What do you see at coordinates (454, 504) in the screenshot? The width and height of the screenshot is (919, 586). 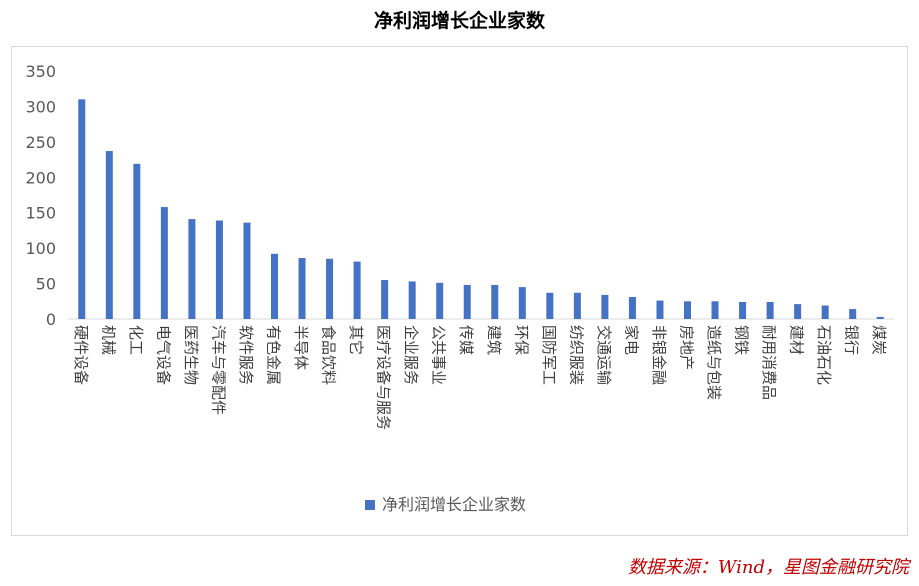 I see `legend-label: 净利润增长企业家数` at bounding box center [454, 504].